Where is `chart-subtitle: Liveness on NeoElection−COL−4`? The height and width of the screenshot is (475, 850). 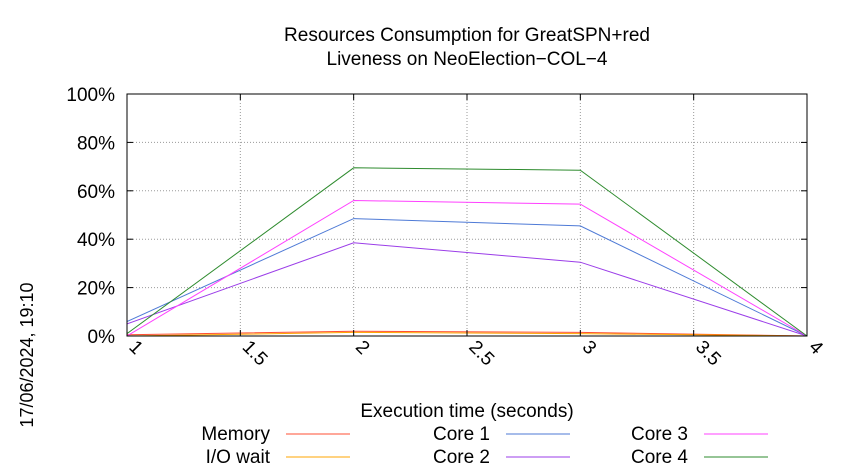 chart-subtitle: Liveness on NeoElection−COL−4 is located at coordinates (467, 59).